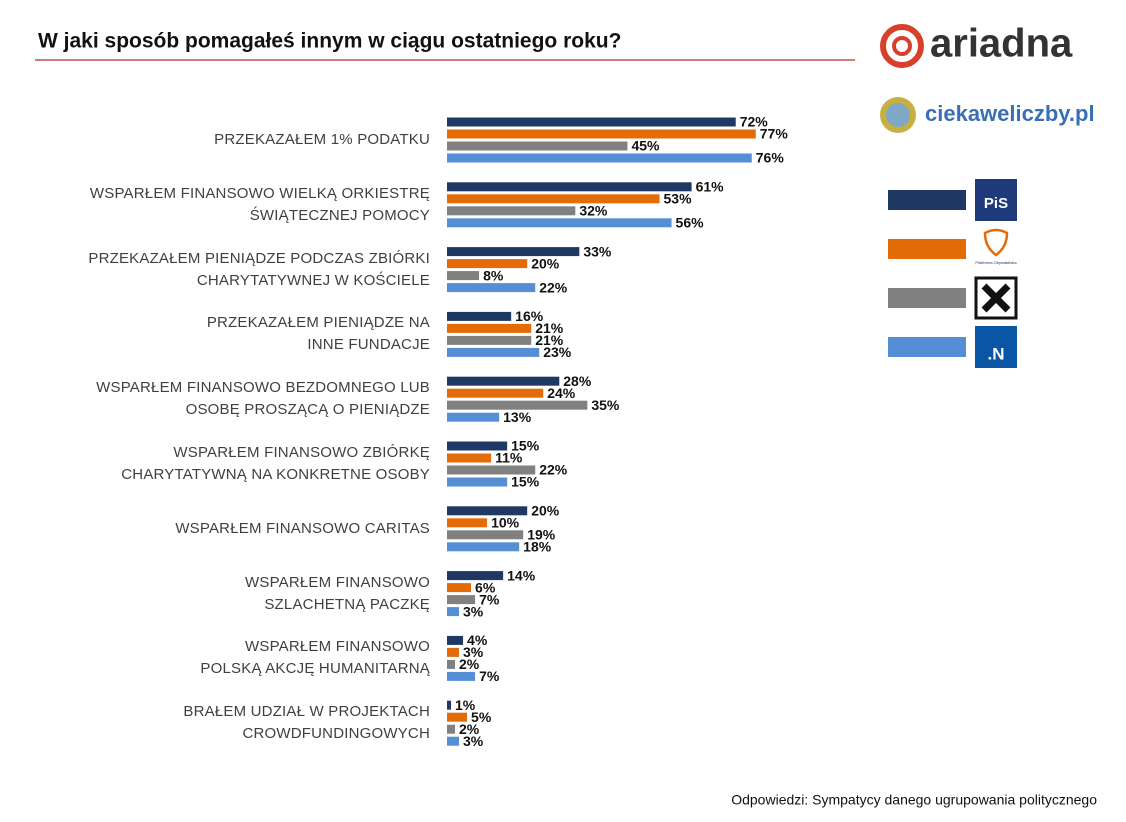 The width and height of the screenshot is (1126, 822). Describe the element at coordinates (537, 547) in the screenshot. I see `value-label: 18%` at that location.